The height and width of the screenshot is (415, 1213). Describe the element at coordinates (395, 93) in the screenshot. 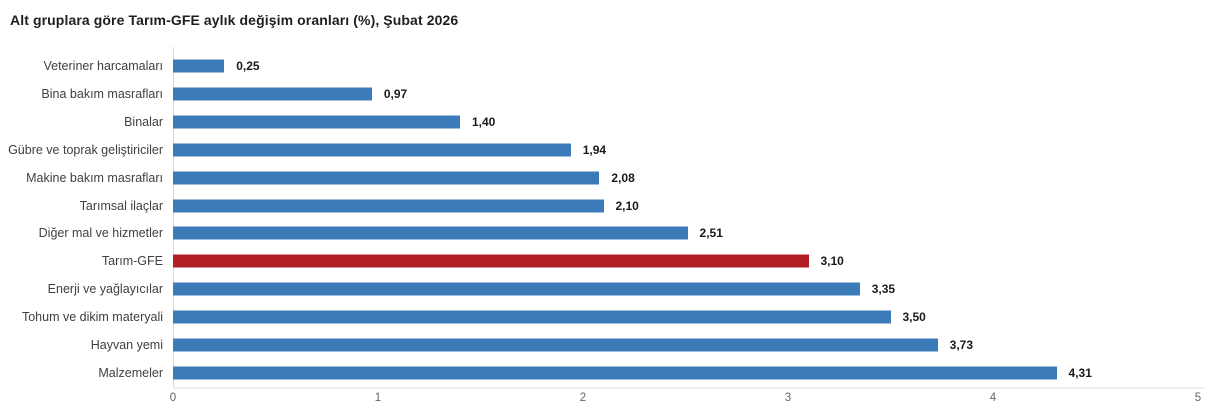

I see `value-label: 0,97` at that location.